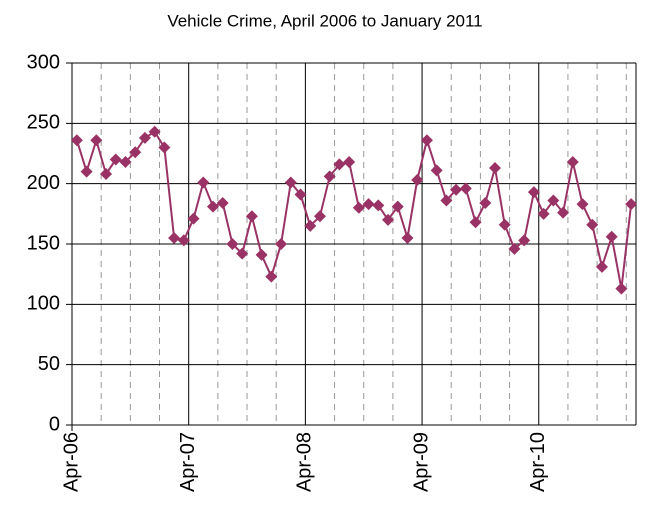 The width and height of the screenshot is (649, 526). Describe the element at coordinates (49, 364) in the screenshot. I see `y-tick-label: 50` at that location.